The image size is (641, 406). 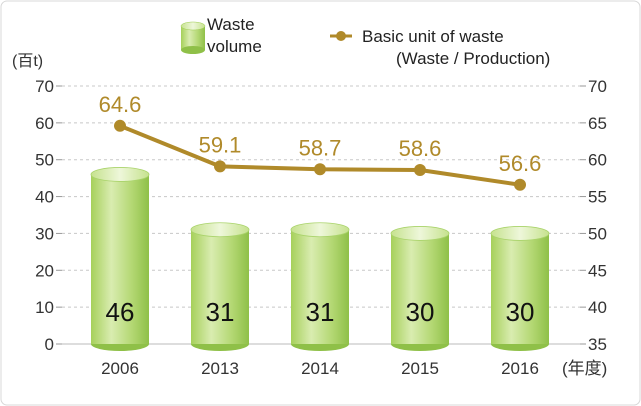 What do you see at coordinates (520, 368) in the screenshot?
I see `x-tick-label: 2016` at bounding box center [520, 368].